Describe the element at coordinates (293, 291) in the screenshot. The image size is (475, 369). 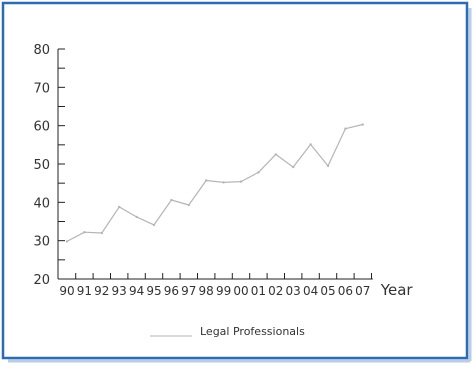
I see `x-tick-label: 03` at that location.